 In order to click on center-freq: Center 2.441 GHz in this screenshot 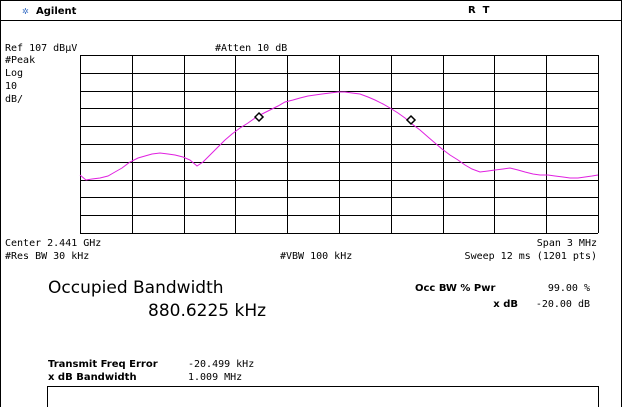, I will do `click(53, 243)`.